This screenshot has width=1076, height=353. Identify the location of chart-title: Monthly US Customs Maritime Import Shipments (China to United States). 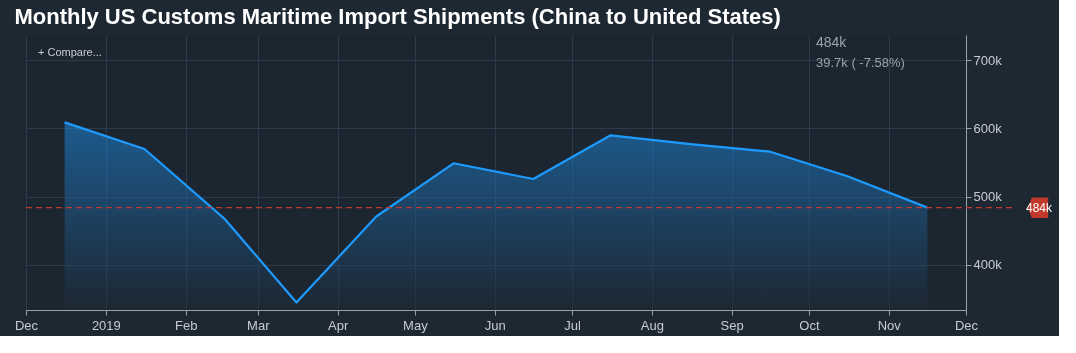
(397, 16).